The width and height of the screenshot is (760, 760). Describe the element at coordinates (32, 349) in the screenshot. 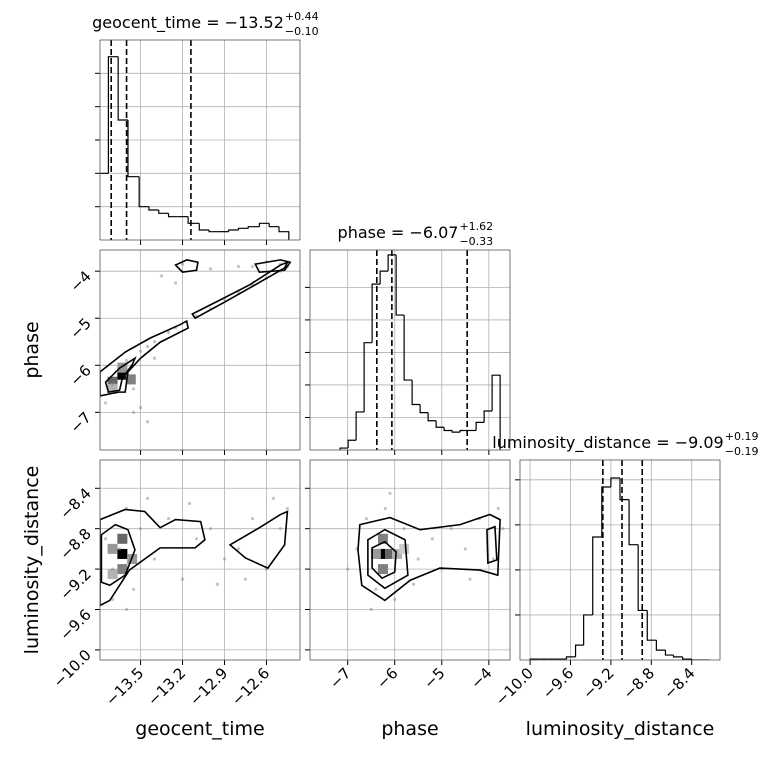

I see `y-axis-label: phase` at that location.